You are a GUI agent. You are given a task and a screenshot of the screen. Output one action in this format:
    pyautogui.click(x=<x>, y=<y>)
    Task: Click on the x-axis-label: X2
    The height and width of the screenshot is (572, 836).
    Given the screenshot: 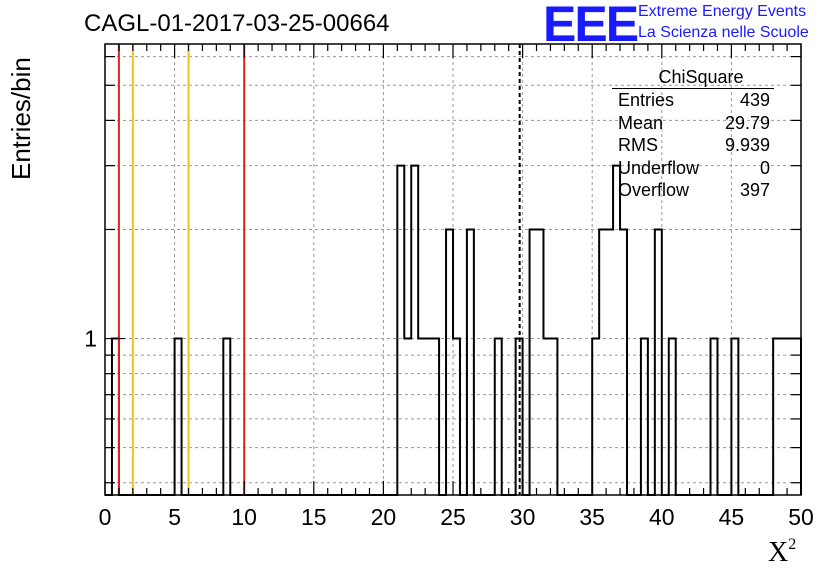 What is the action you would take?
    pyautogui.click(x=782, y=552)
    